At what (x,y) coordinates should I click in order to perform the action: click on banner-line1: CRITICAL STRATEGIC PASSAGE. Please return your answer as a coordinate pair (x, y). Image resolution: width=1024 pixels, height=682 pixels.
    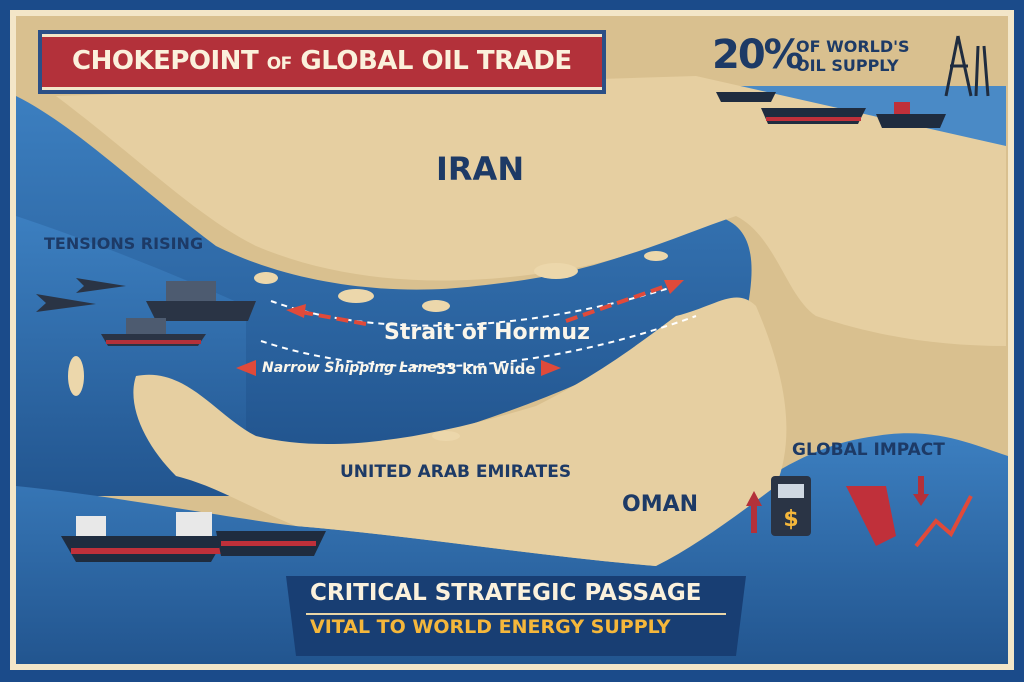
    Looking at the image, I should click on (506, 593).